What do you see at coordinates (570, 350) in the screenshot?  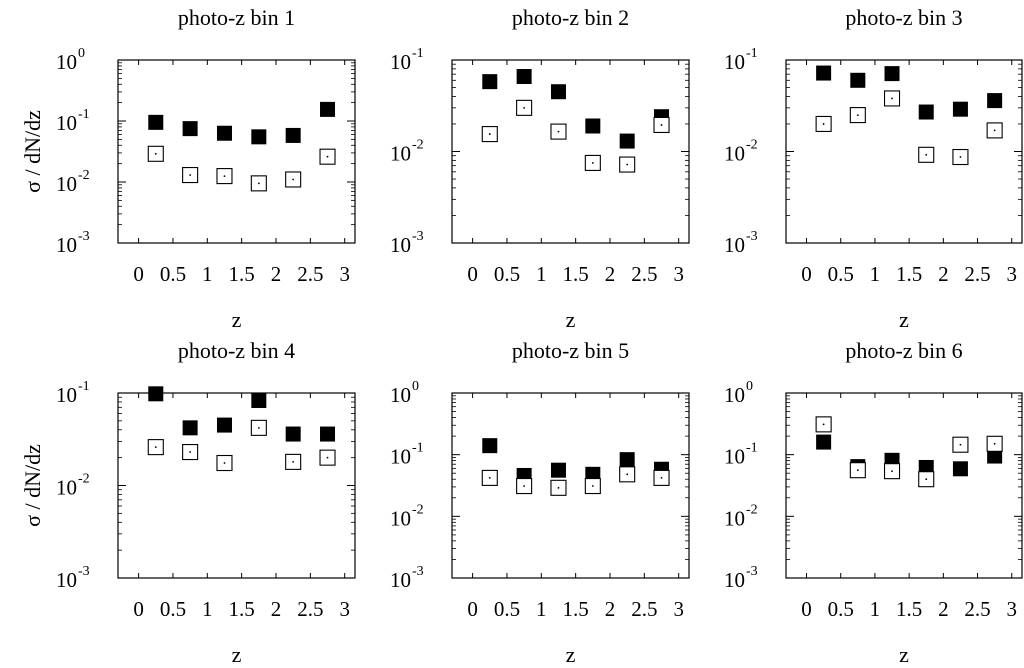 I see `chart-title: photo-z bin 5` at bounding box center [570, 350].